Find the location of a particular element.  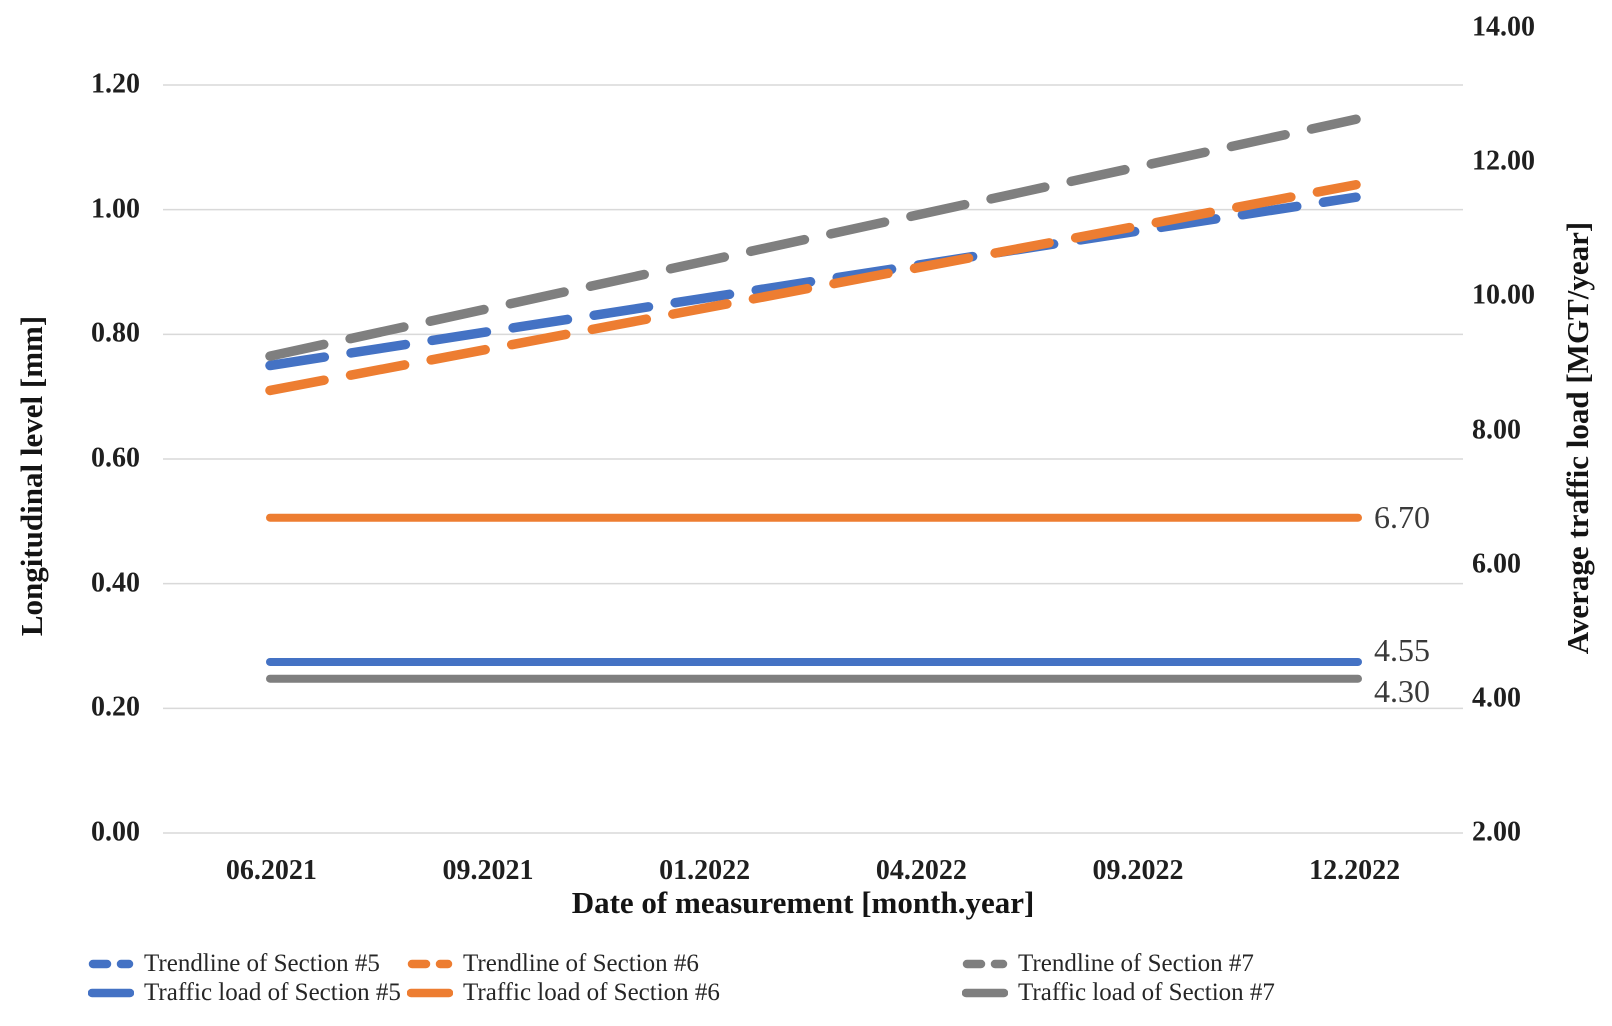

legend-item-trendline-of-section-7: Trendline of Section #7 is located at coordinates (1108, 964).